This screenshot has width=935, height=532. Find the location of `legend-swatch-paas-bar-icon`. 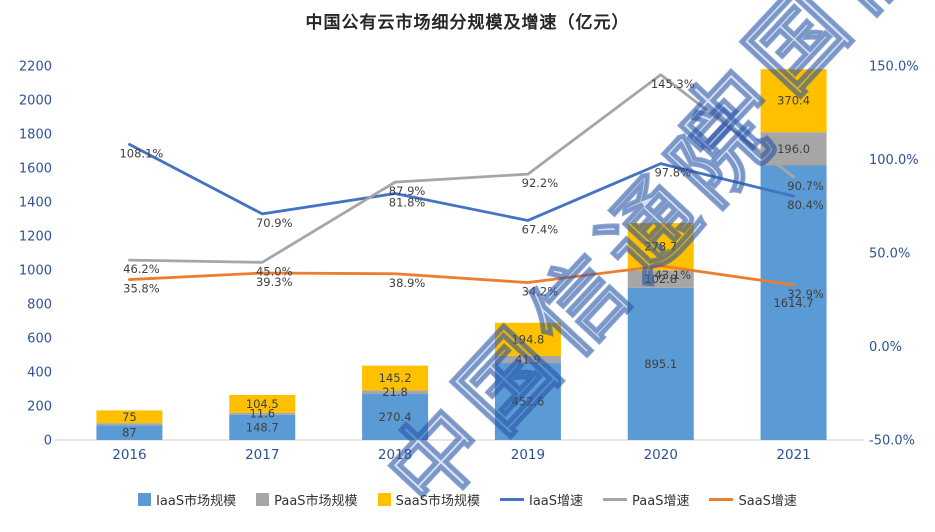

legend-swatch-paas-bar-icon is located at coordinates (263, 499).